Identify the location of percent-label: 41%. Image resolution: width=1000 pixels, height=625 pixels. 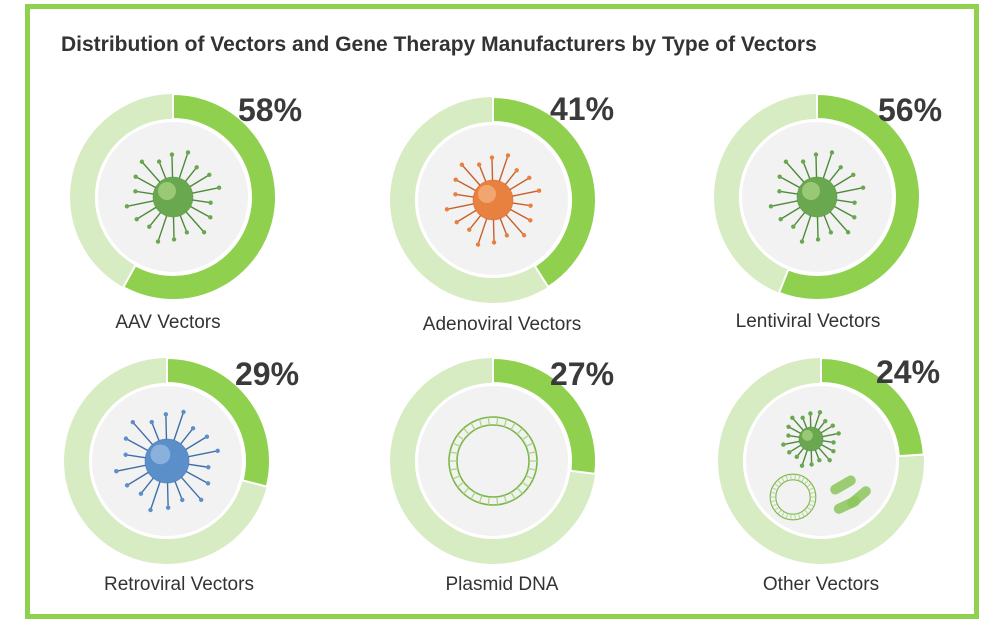
(582, 109).